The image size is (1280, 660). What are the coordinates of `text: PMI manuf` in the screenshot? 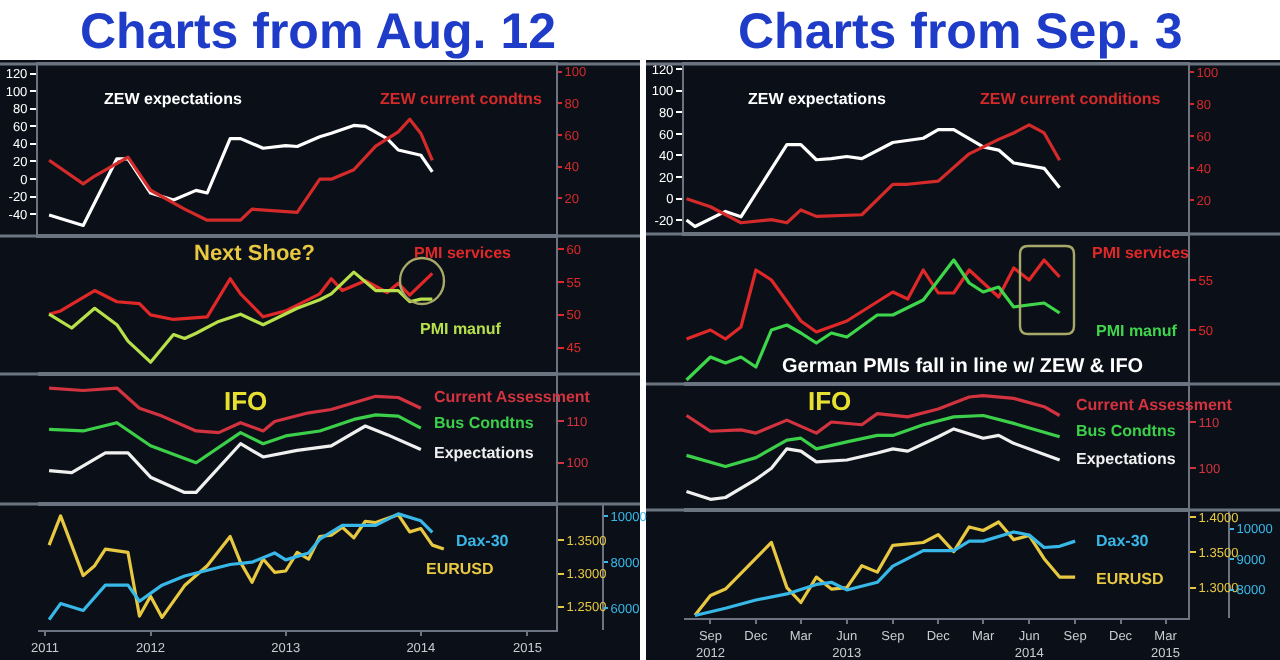 It's located at (1137, 331).